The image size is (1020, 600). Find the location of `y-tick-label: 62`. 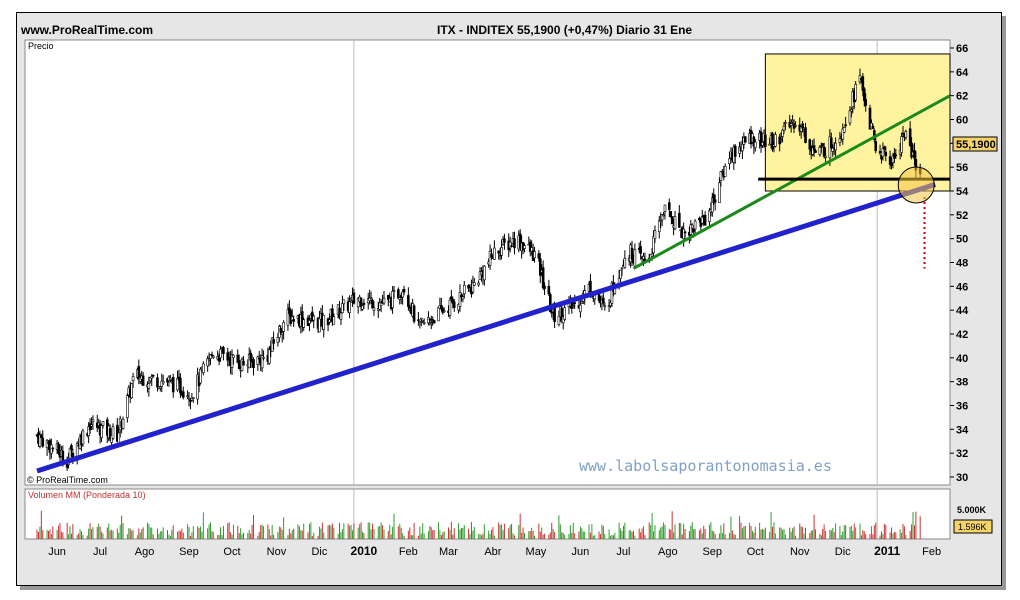

y-tick-label: 62 is located at coordinates (962, 97).